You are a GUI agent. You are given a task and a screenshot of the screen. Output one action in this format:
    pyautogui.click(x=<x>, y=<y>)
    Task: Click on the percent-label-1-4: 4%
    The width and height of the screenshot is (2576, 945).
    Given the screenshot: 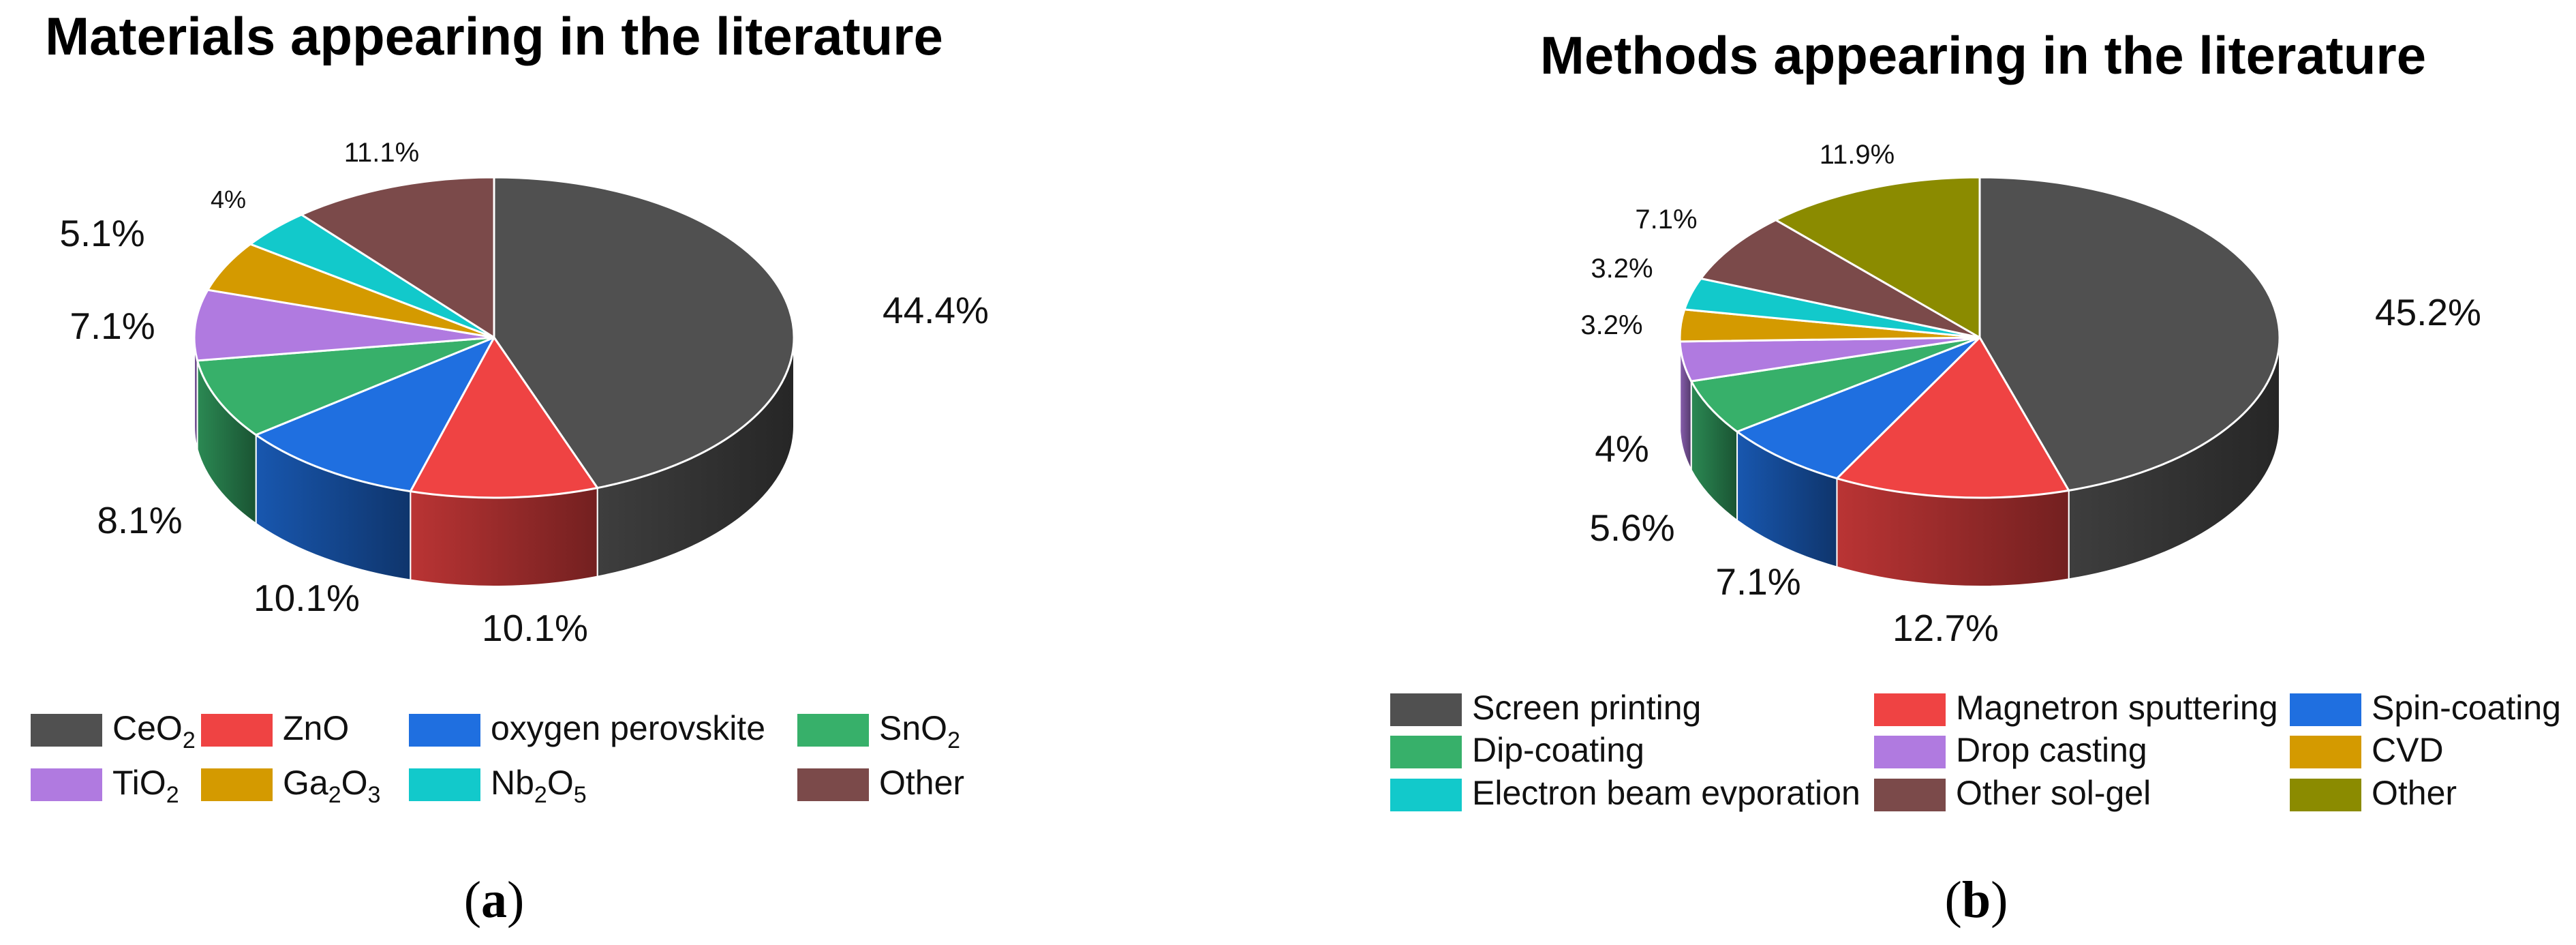 What is the action you would take?
    pyautogui.click(x=1622, y=448)
    